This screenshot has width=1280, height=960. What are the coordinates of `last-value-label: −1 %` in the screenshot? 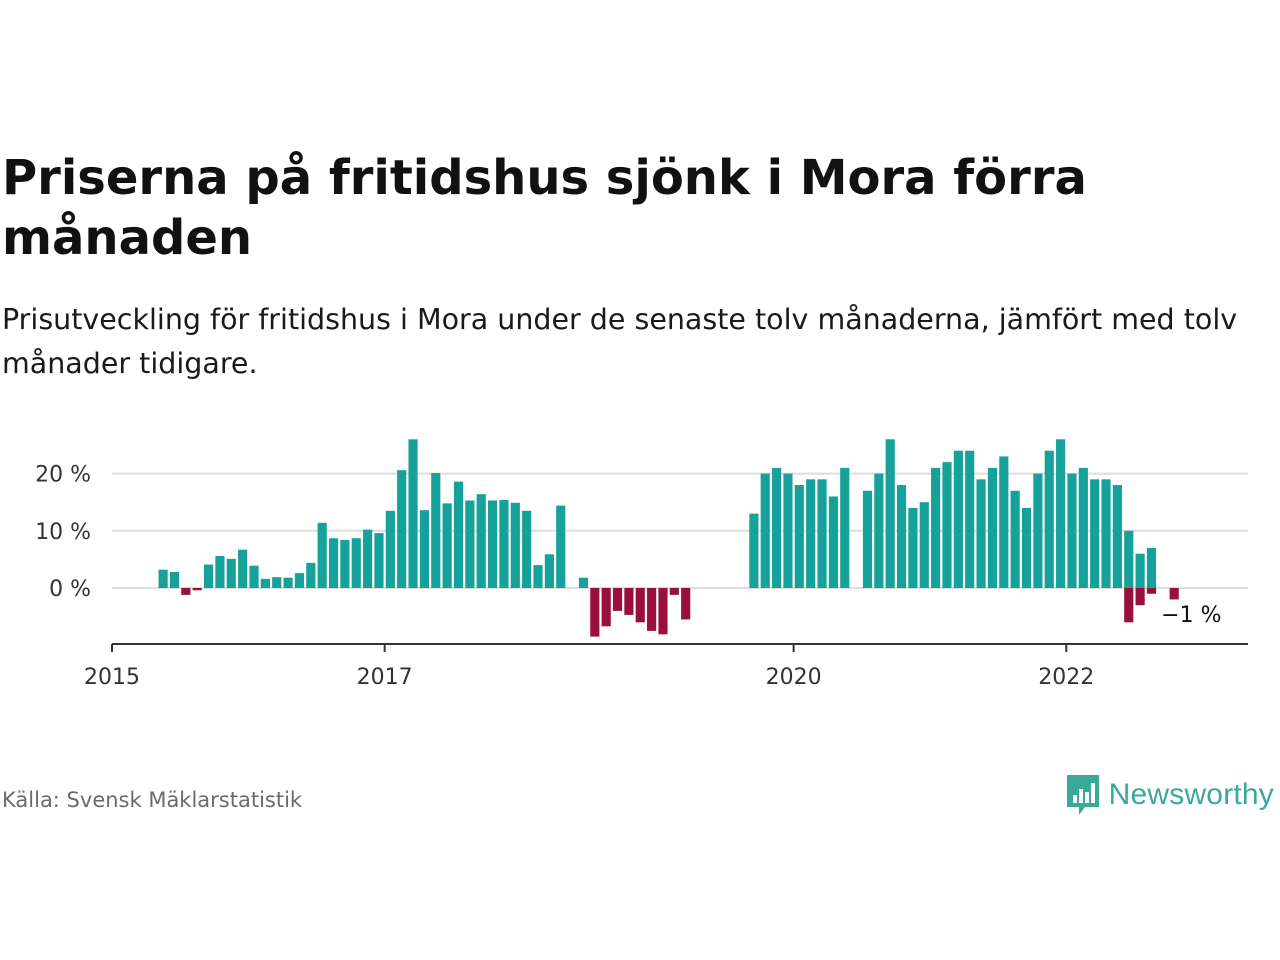 It's located at (1191, 615).